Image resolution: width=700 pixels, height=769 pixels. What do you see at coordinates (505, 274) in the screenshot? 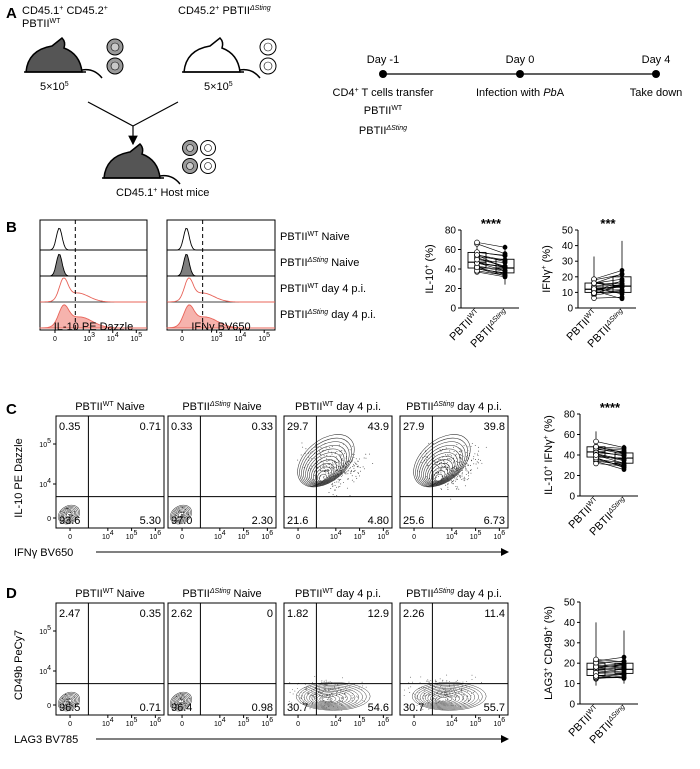
I see `boxplot-point-ko` at bounding box center [505, 274].